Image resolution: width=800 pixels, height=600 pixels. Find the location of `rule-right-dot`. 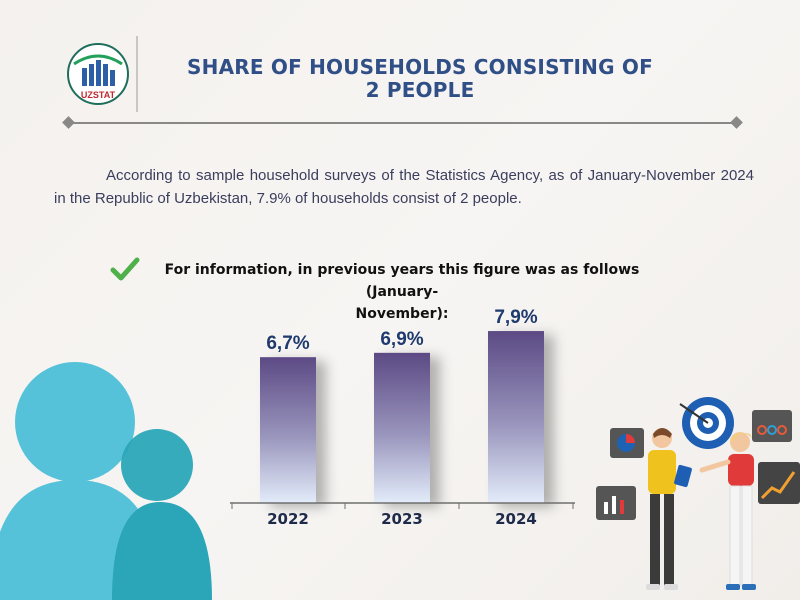

rule-right-dot is located at coordinates (736, 122).